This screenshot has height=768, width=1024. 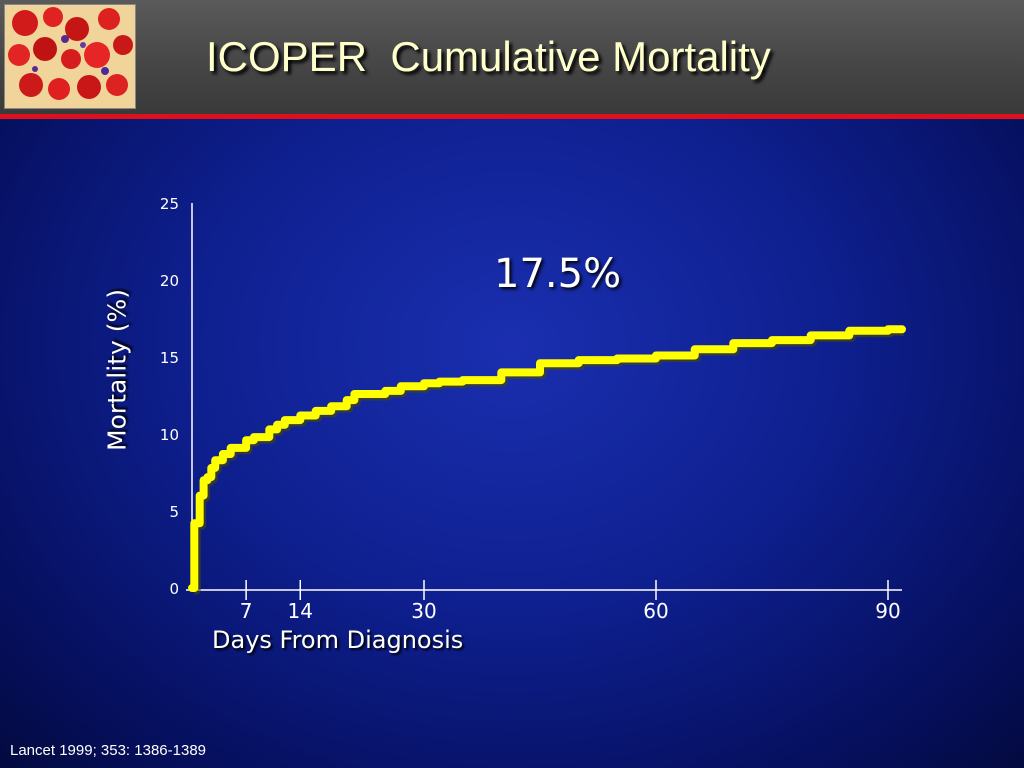 What do you see at coordinates (117, 370) in the screenshot?
I see `y-axis-title-text: Mortality (%)` at bounding box center [117, 370].